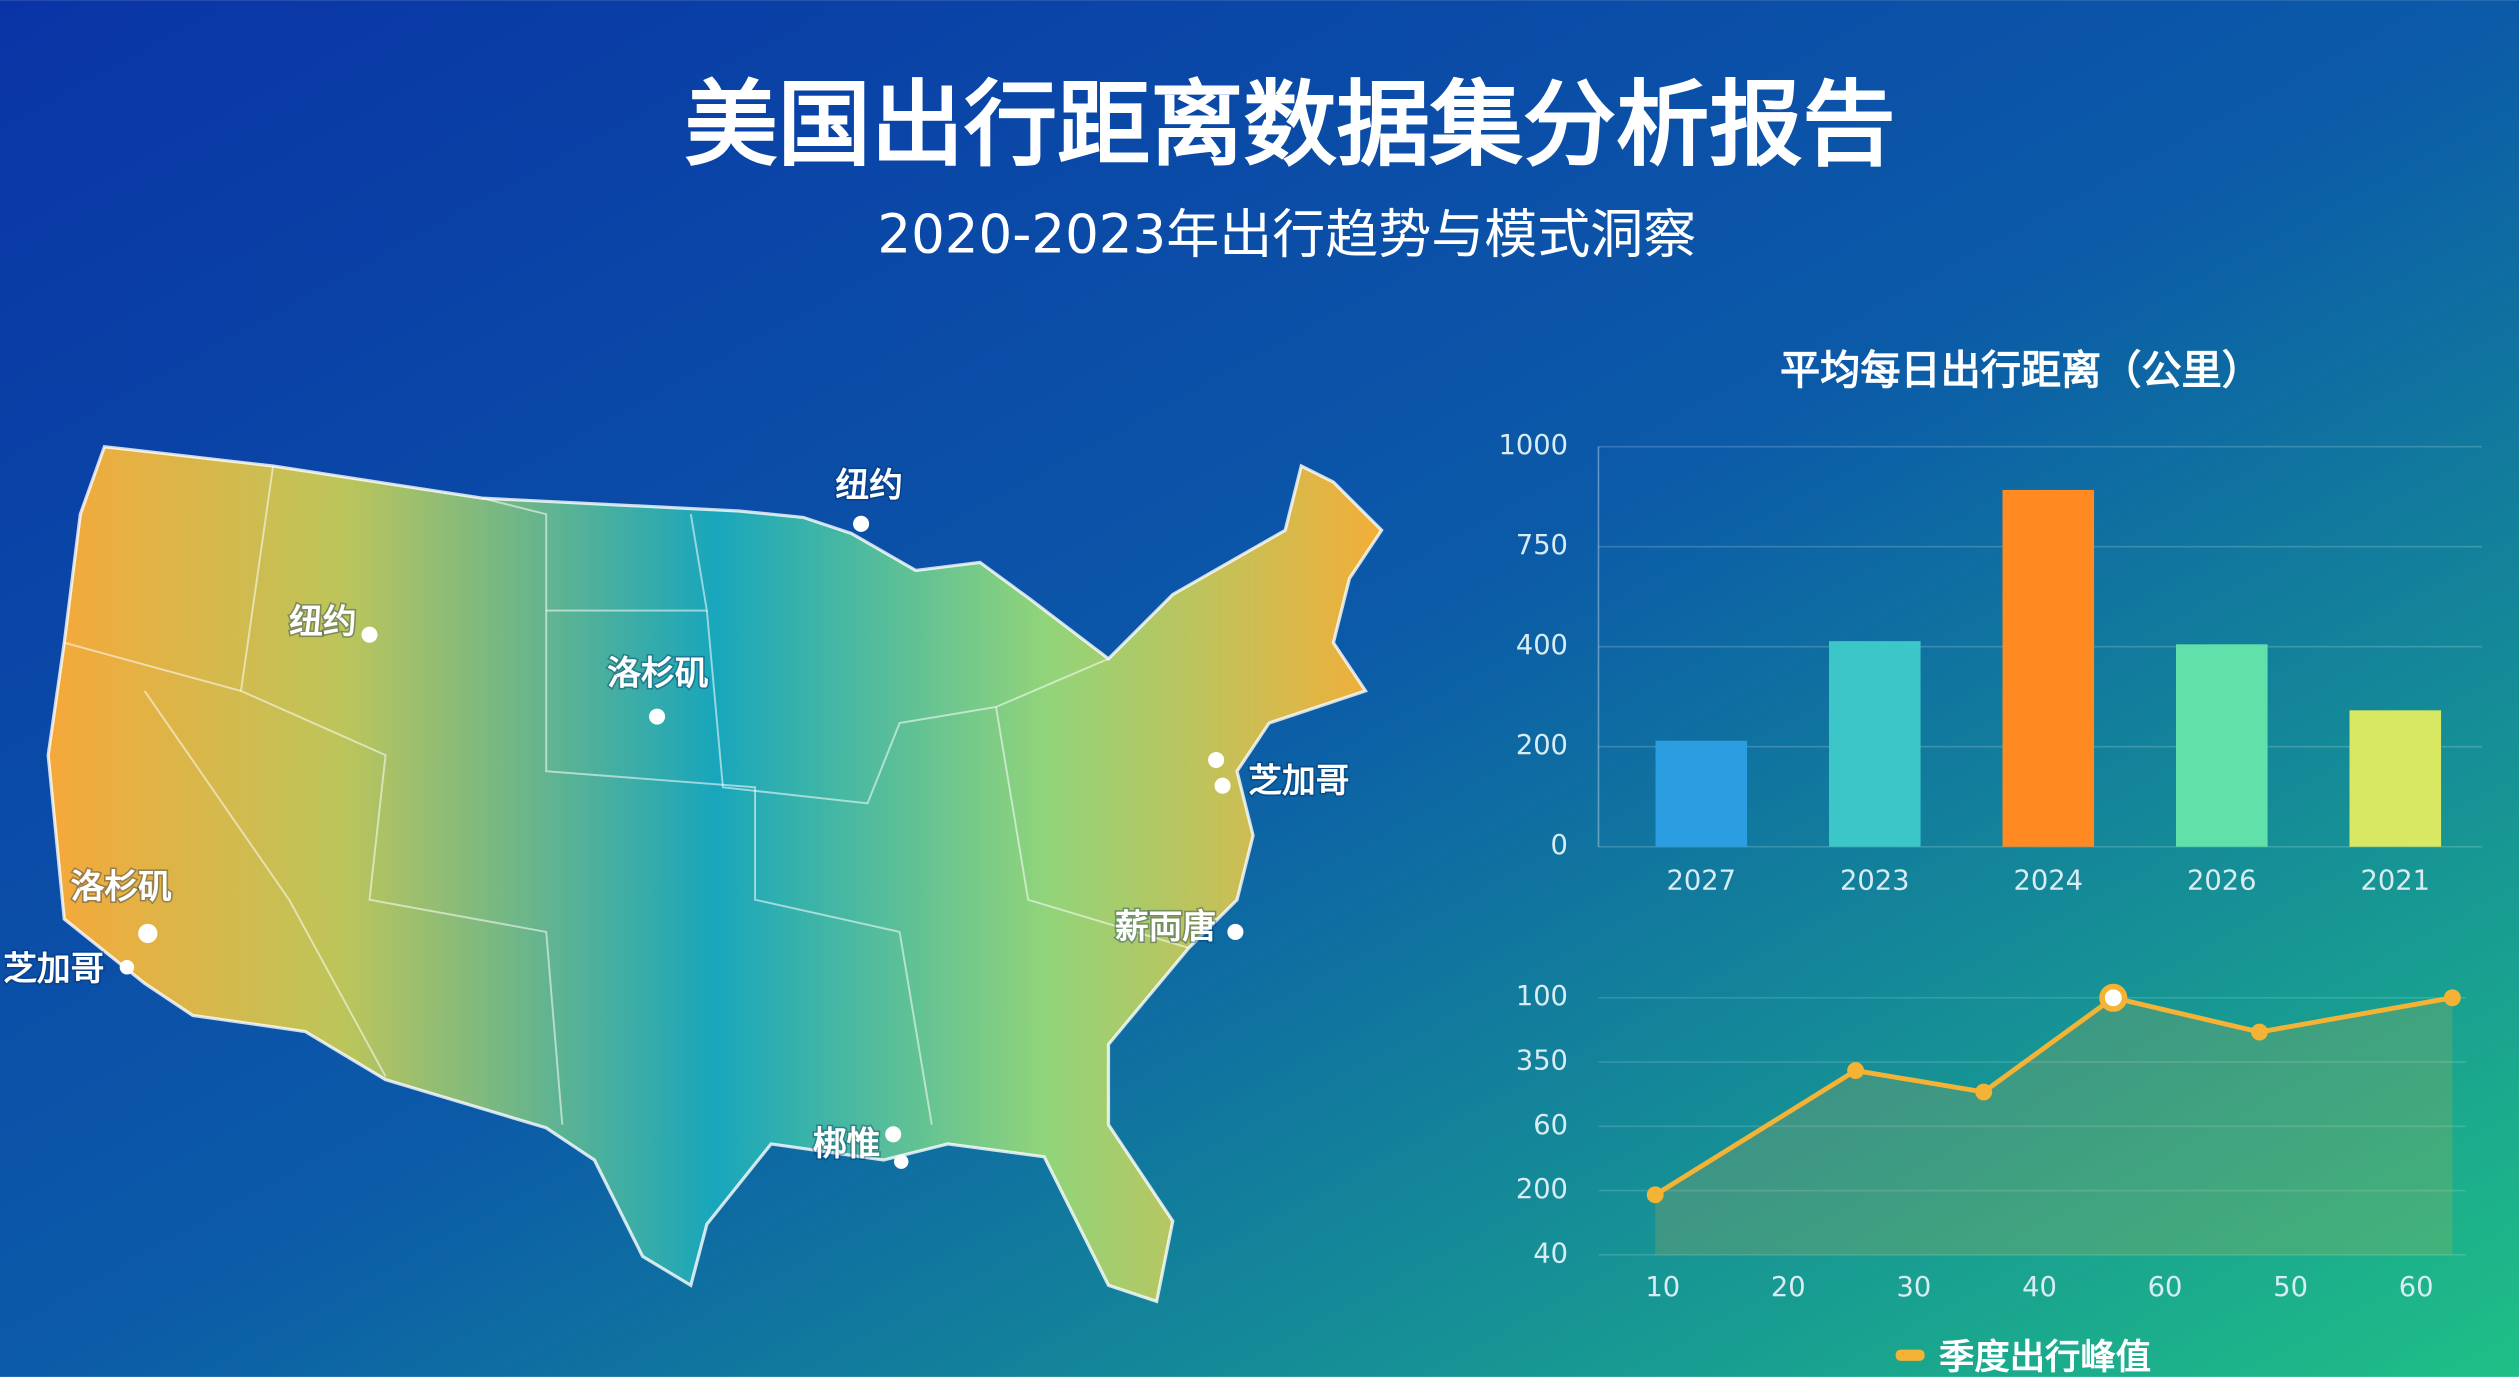 This screenshot has width=2519, height=1377. I want to click on x-tick-label: 2027, so click(1701, 881).